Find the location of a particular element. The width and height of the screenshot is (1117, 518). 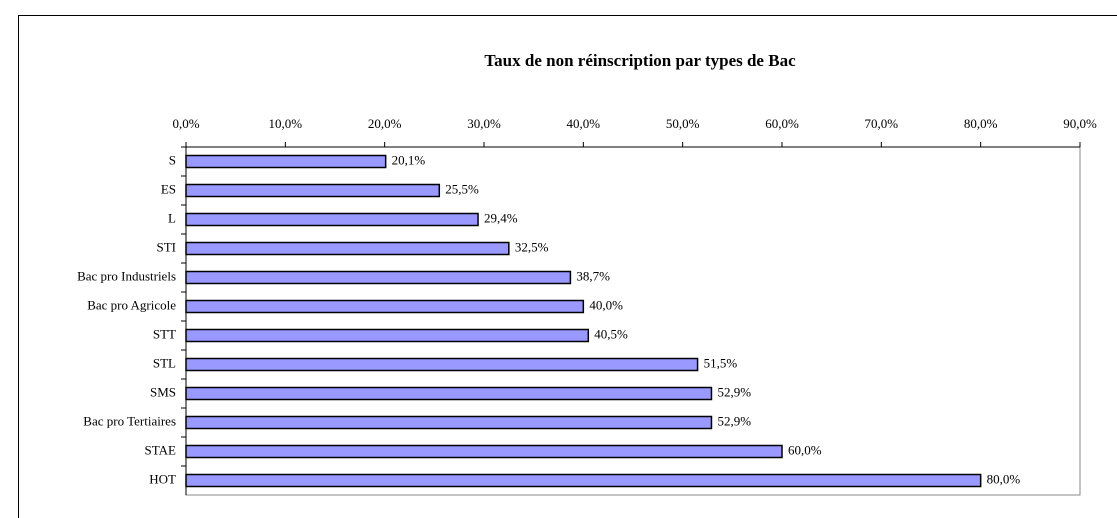

y-tick-label: SMS is located at coordinates (163, 391).